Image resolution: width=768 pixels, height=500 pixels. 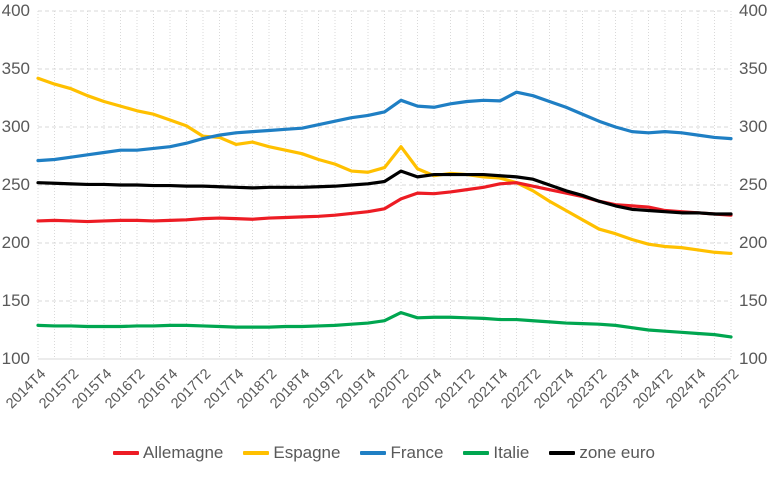 I want to click on y-axis-tick-left-100: 100, so click(x=15, y=358).